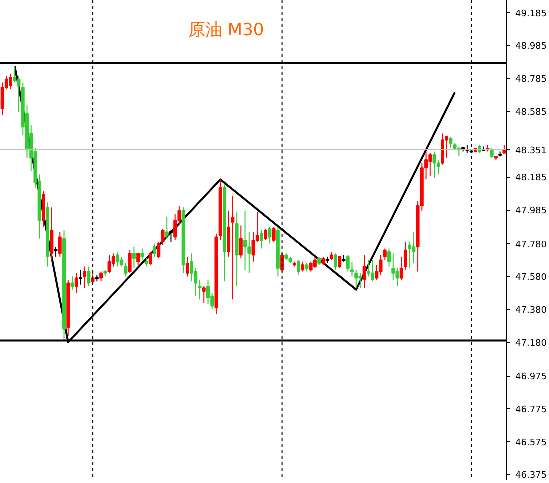 This screenshot has width=549, height=483. I want to click on y-tick-label: 48.185, so click(531, 179).